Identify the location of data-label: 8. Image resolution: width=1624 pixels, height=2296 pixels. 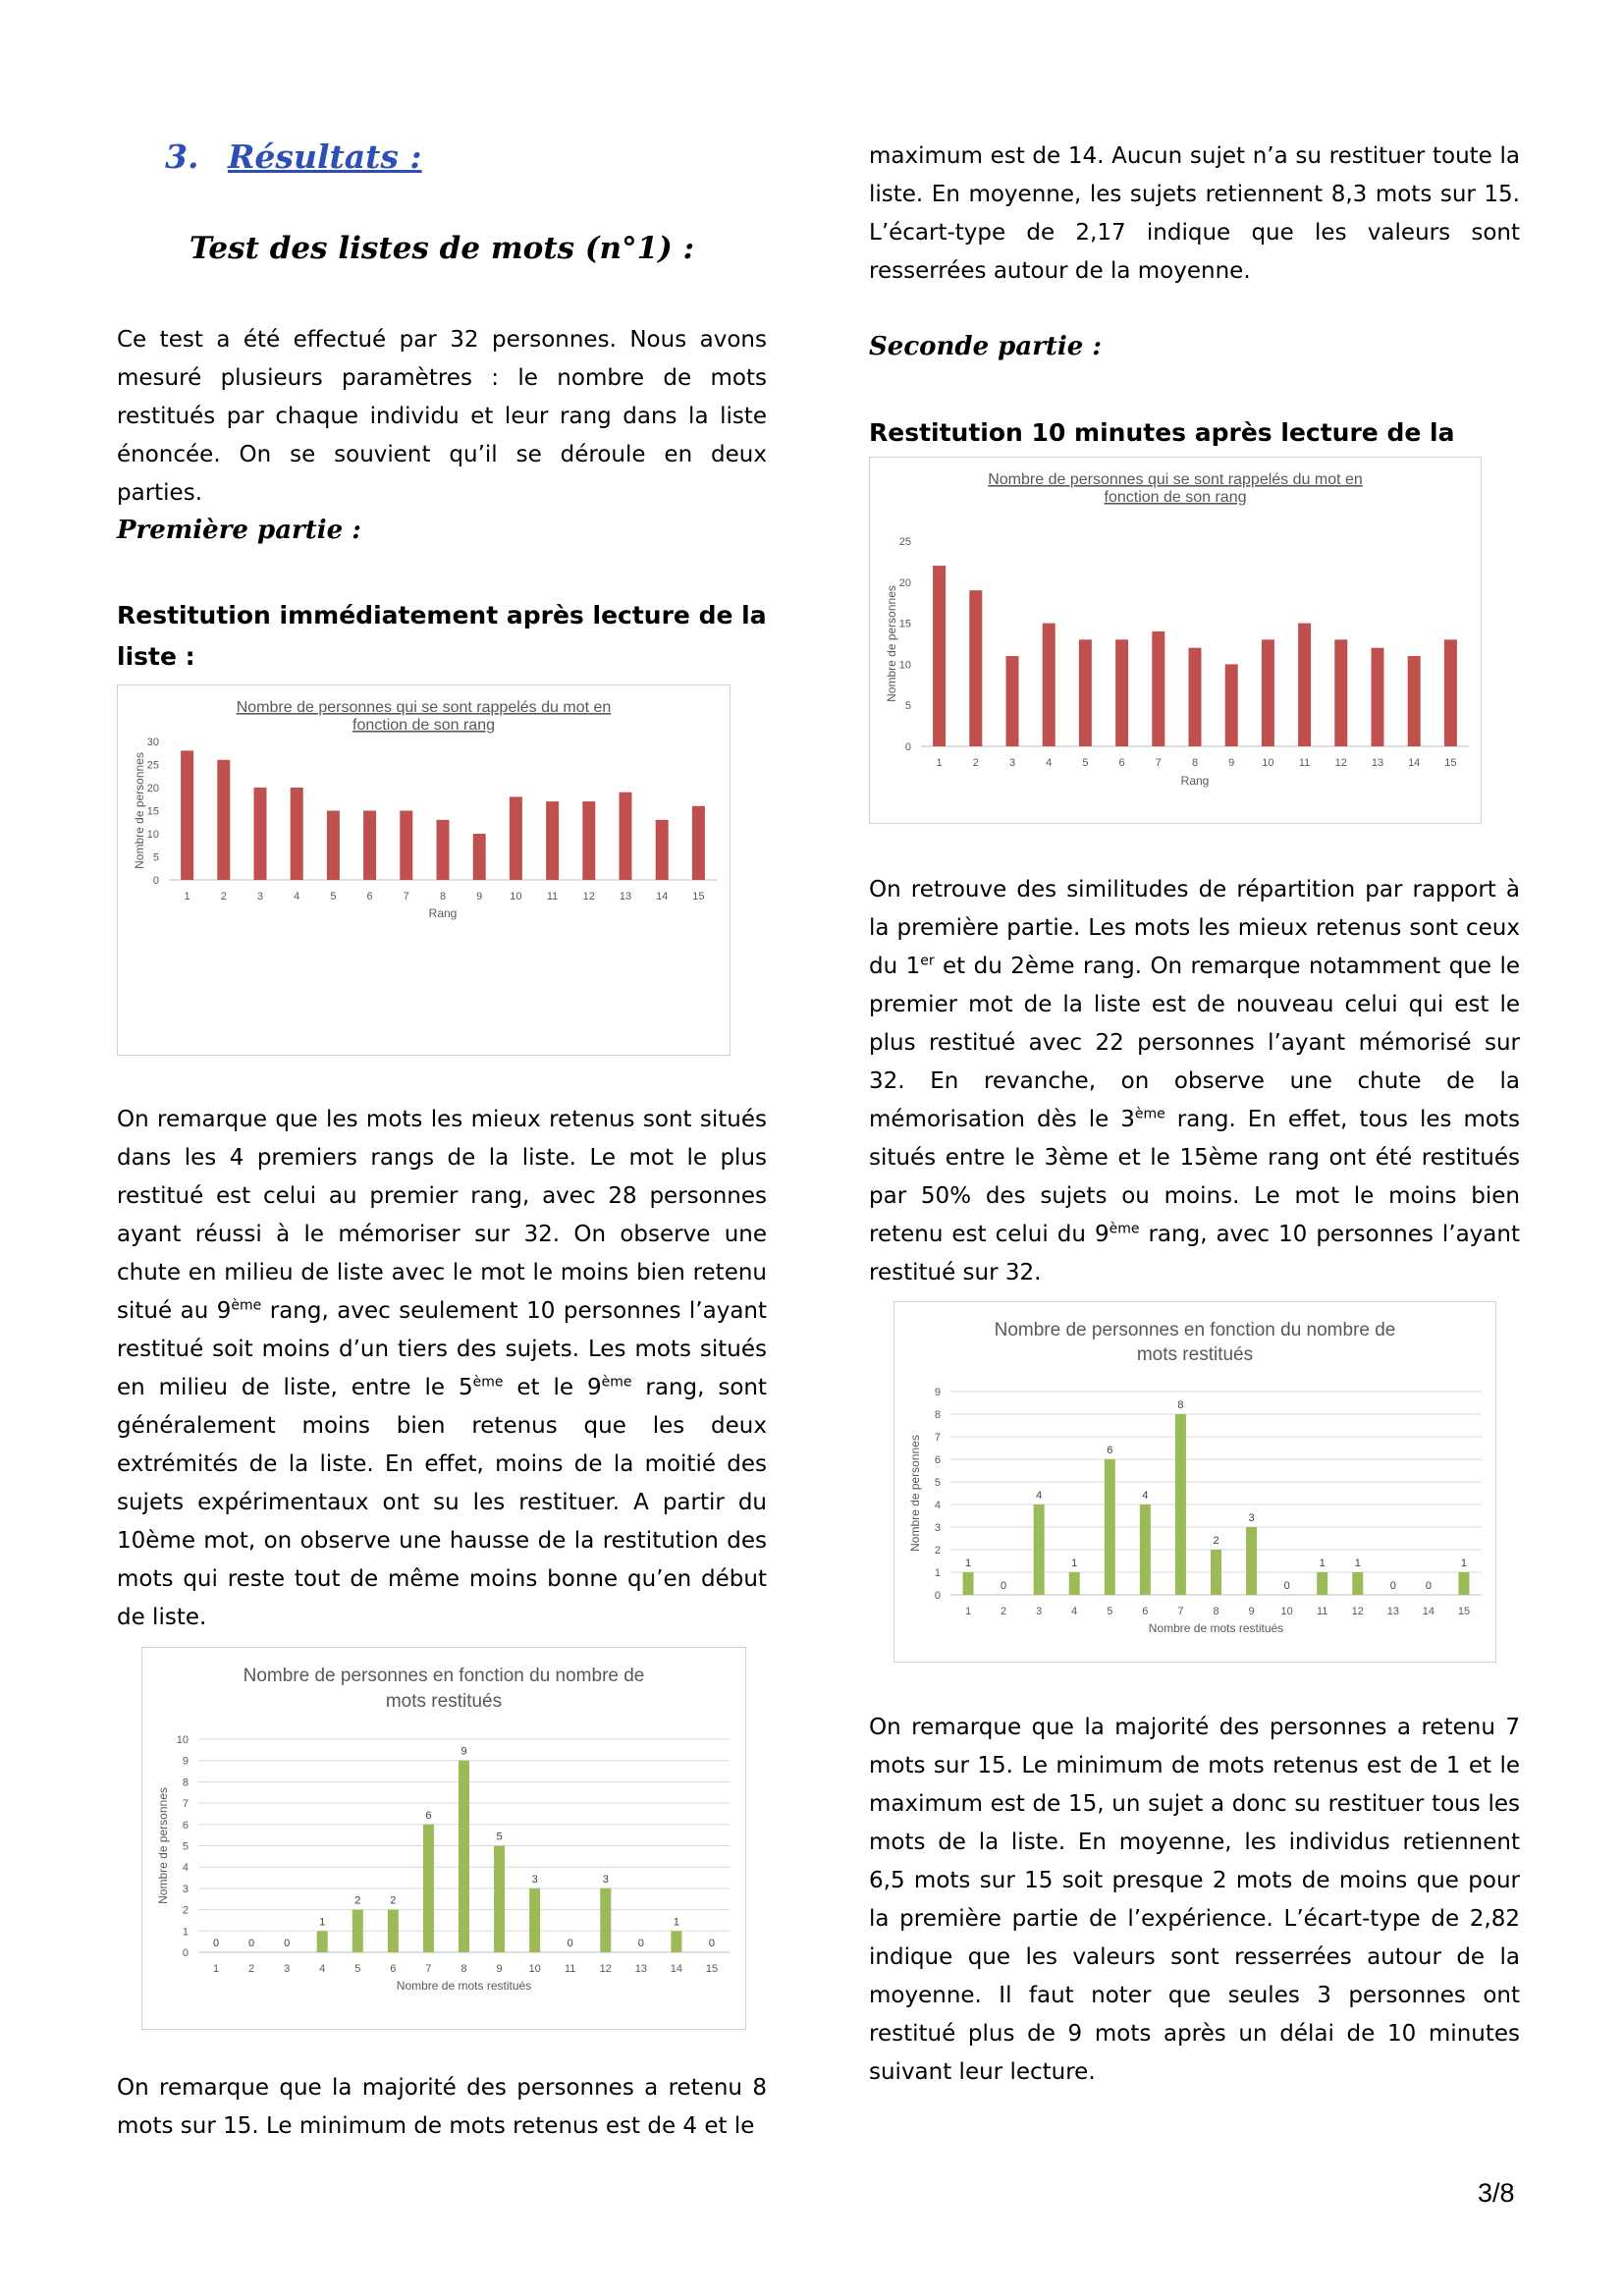
(1180, 1405).